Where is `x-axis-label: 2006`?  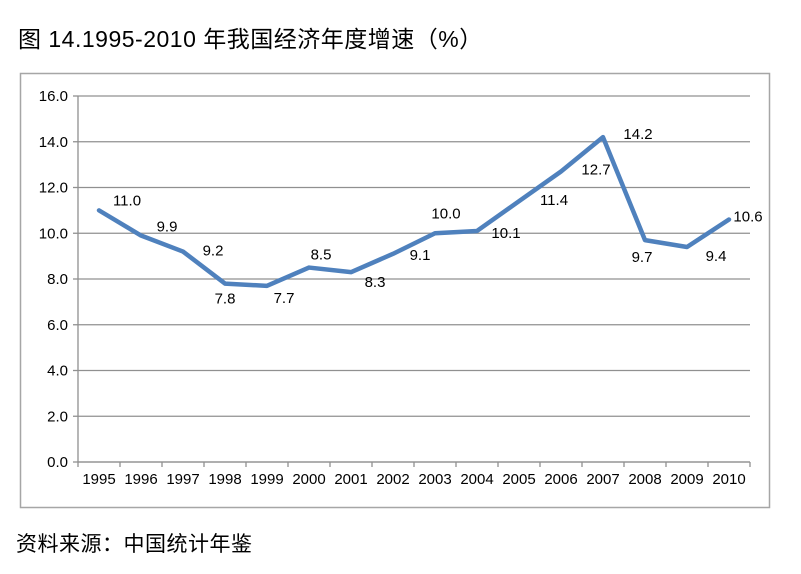 x-axis-label: 2006 is located at coordinates (560, 479).